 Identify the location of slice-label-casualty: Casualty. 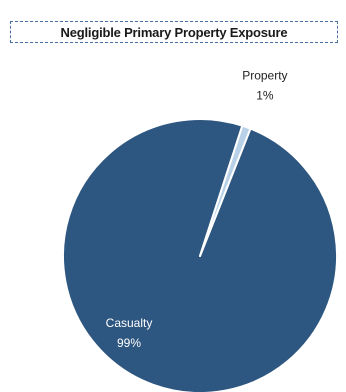
(129, 323).